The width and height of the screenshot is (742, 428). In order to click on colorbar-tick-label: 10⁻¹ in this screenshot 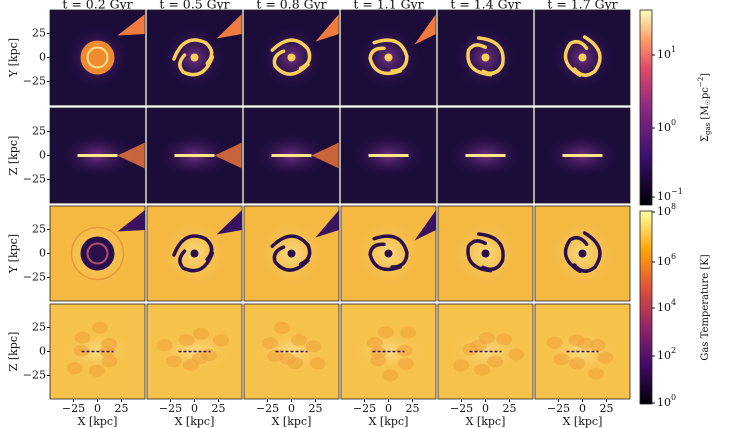, I will do `click(670, 195)`.